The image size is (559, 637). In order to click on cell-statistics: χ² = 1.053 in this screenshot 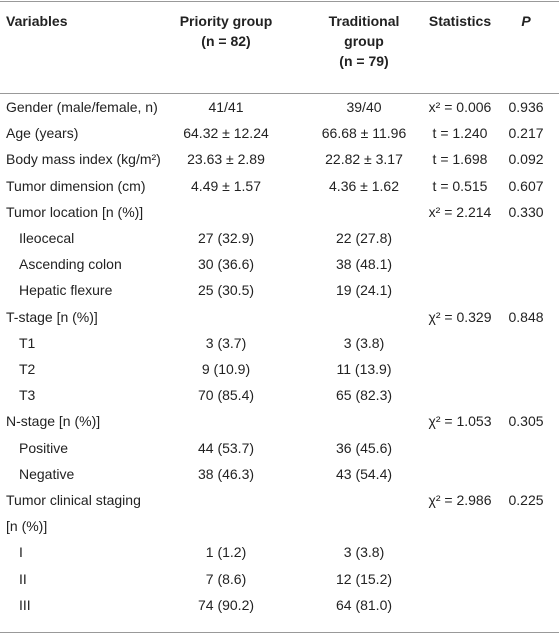, I will do `click(460, 421)`.